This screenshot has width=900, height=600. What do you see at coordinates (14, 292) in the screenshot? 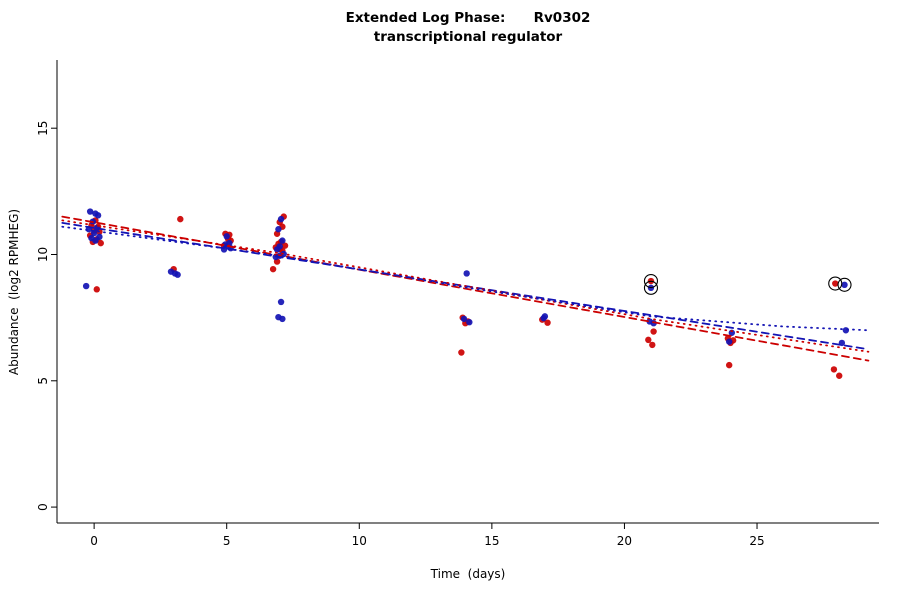
I see `y-axis-label: Abundance (log2 RPMHEG)` at bounding box center [14, 292].